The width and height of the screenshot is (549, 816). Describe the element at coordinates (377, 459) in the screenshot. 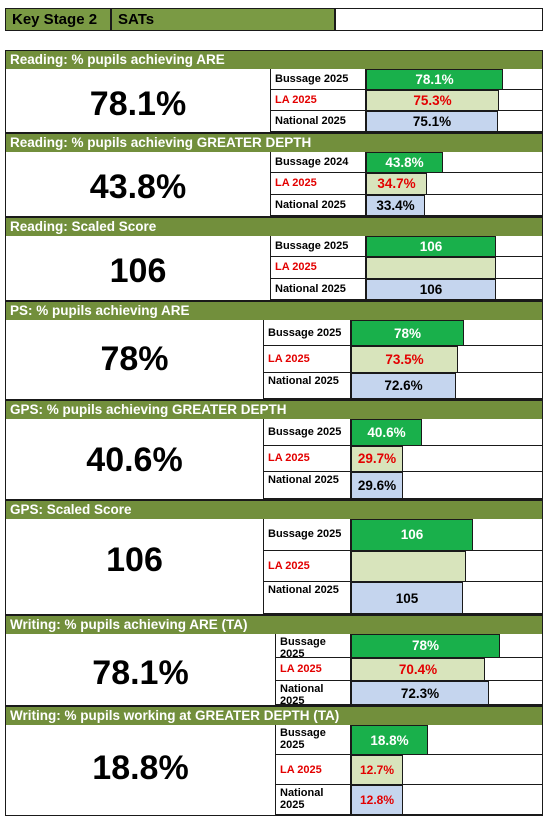

I see `la-bar: 29.7%` at that location.